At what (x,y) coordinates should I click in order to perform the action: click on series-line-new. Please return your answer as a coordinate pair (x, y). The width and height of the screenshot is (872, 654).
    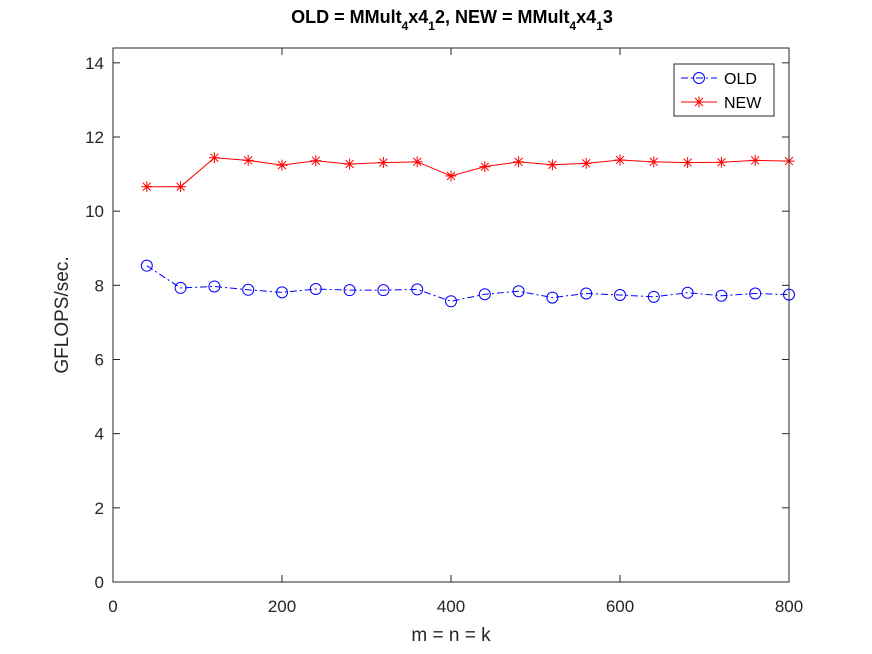
    Looking at the image, I should click on (468, 172).